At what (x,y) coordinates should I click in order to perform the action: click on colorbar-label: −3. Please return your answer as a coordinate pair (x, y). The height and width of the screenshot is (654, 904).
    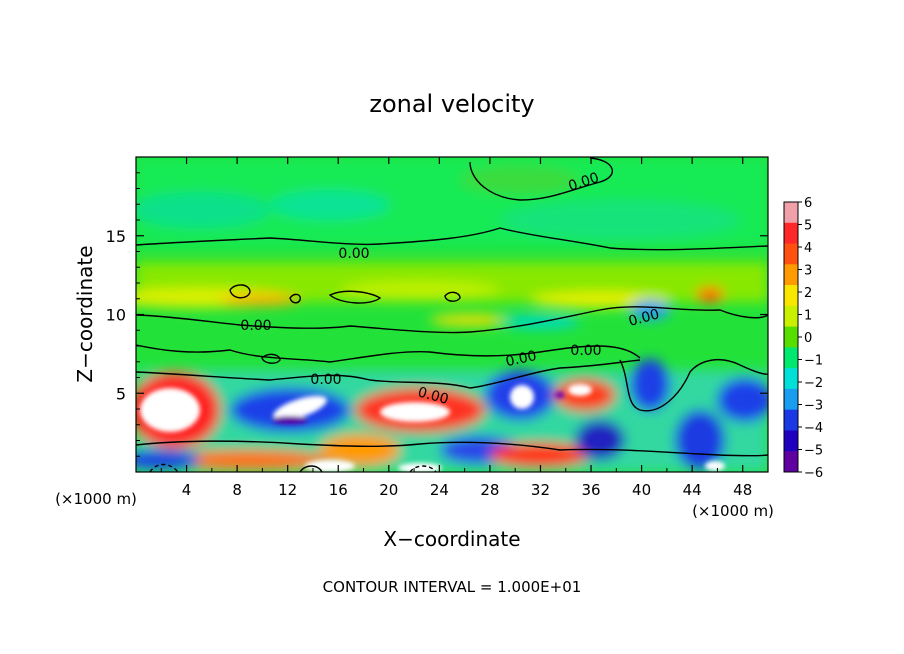
    Looking at the image, I should click on (813, 406).